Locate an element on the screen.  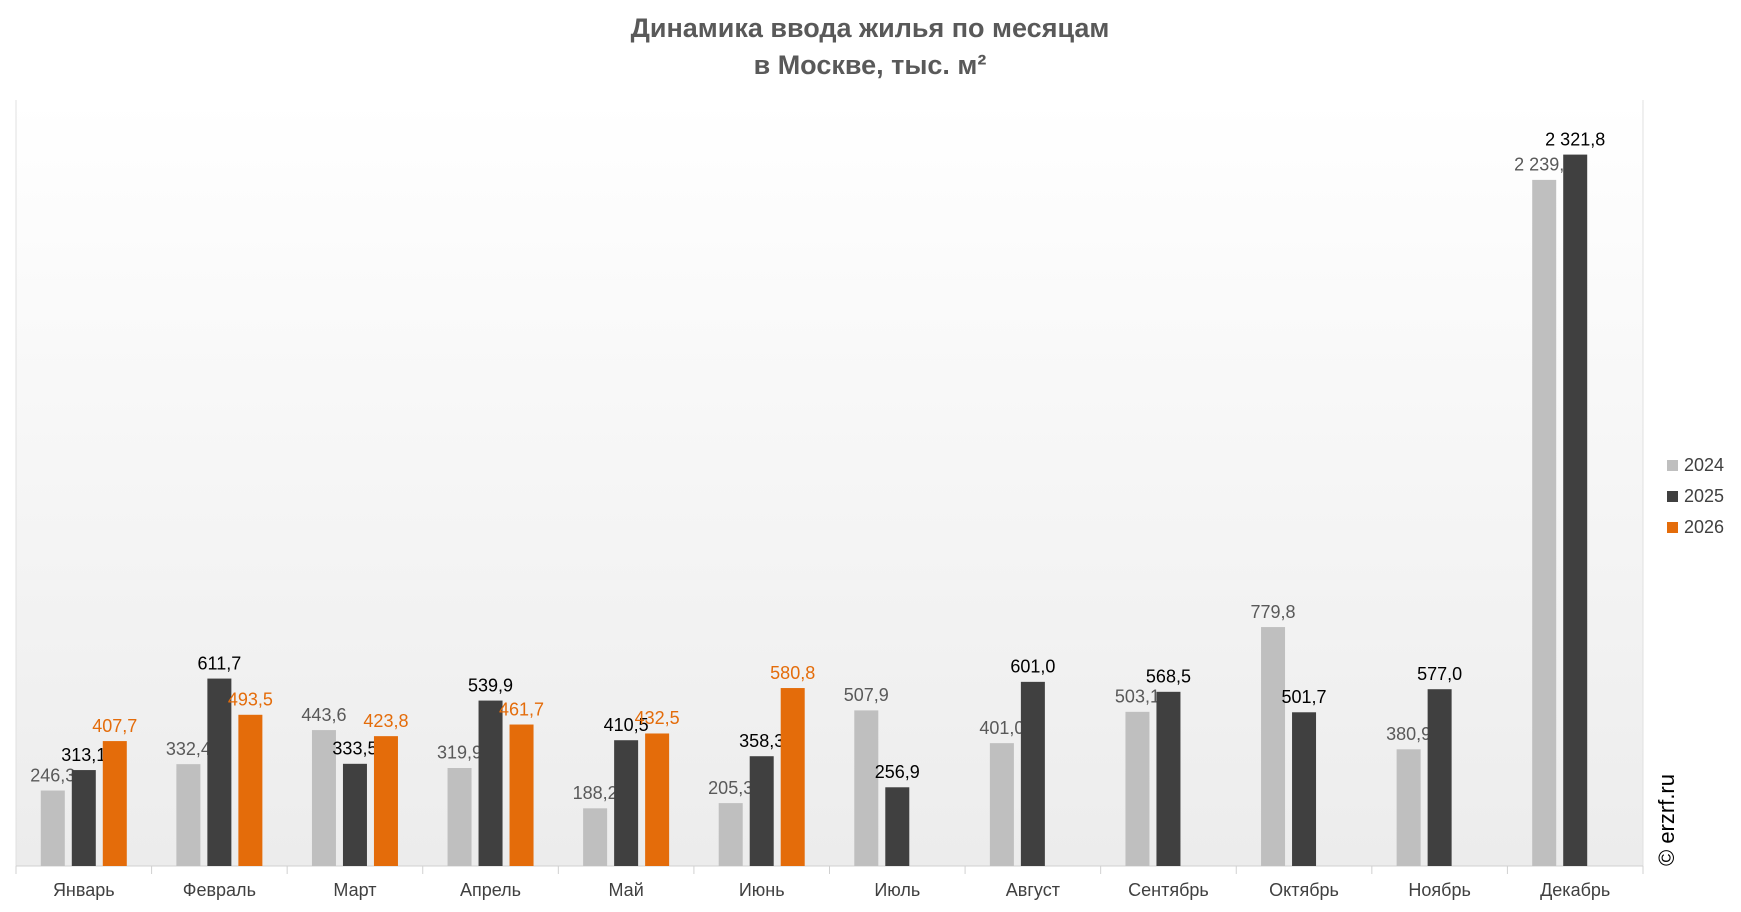
data-label: 539,9 is located at coordinates (490, 685).